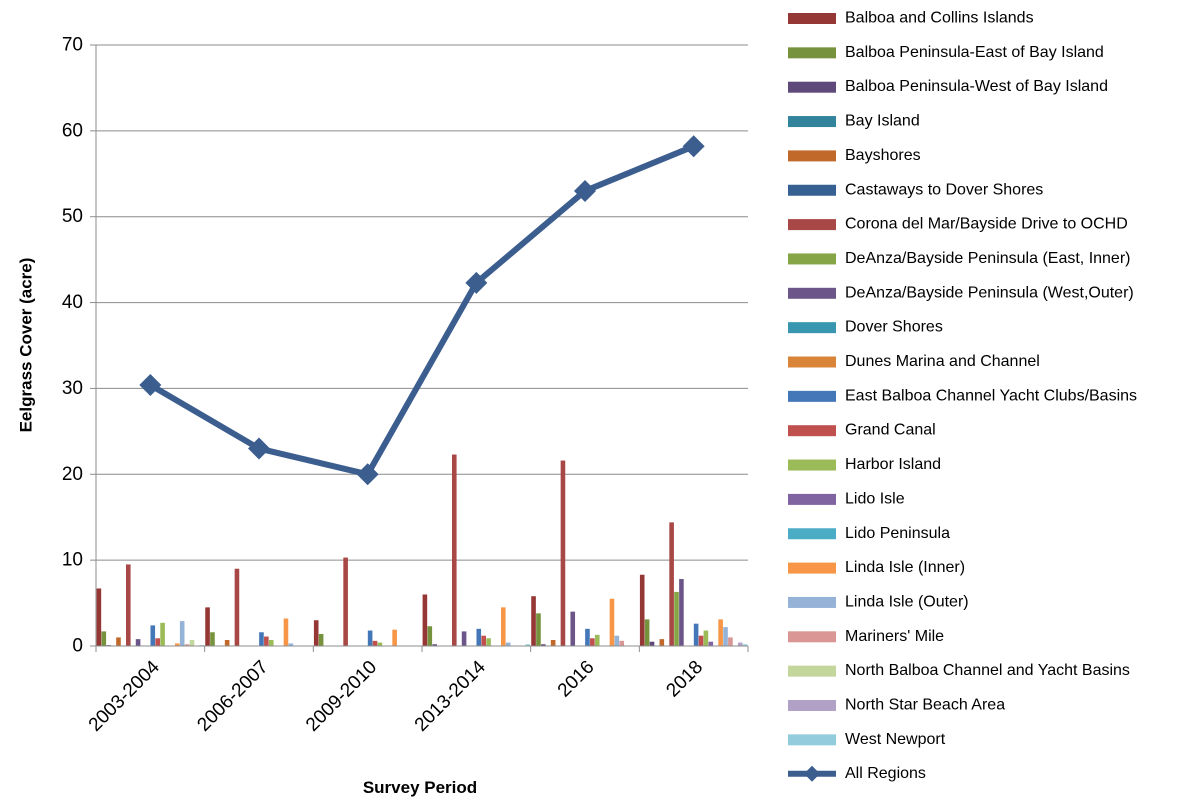  Describe the element at coordinates (991, 395) in the screenshot. I see `legend-label: East Balboa Channel Yacht Clubs/Basins` at that location.